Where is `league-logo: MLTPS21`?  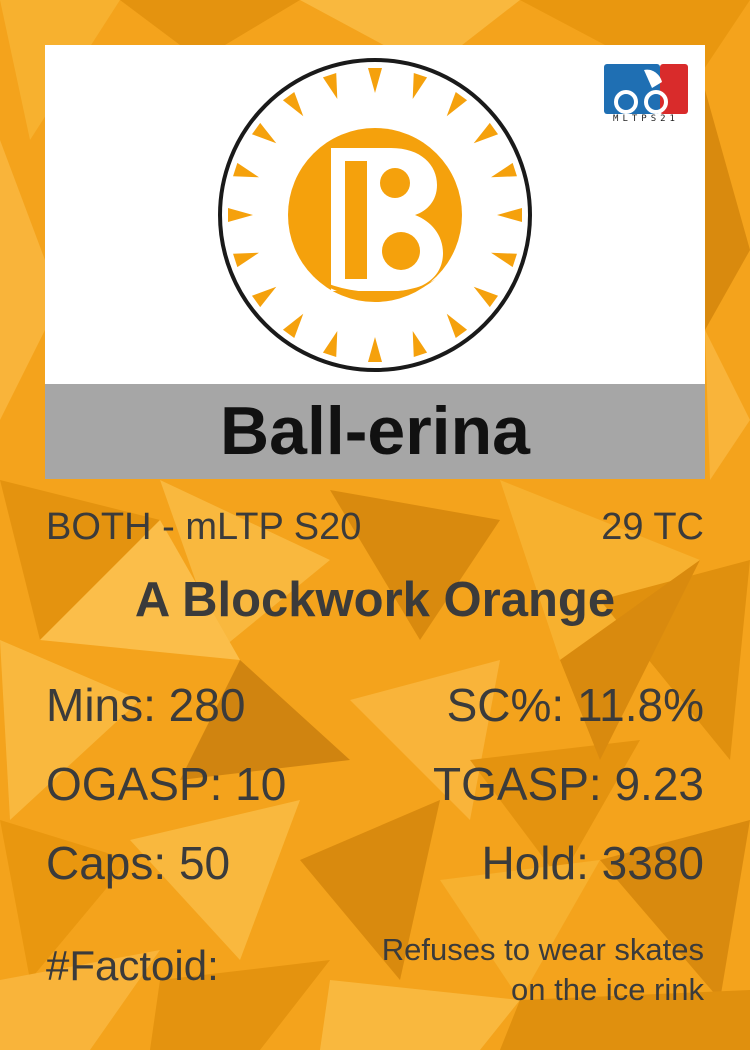
league-logo: MLTPS21 is located at coordinates (646, 95).